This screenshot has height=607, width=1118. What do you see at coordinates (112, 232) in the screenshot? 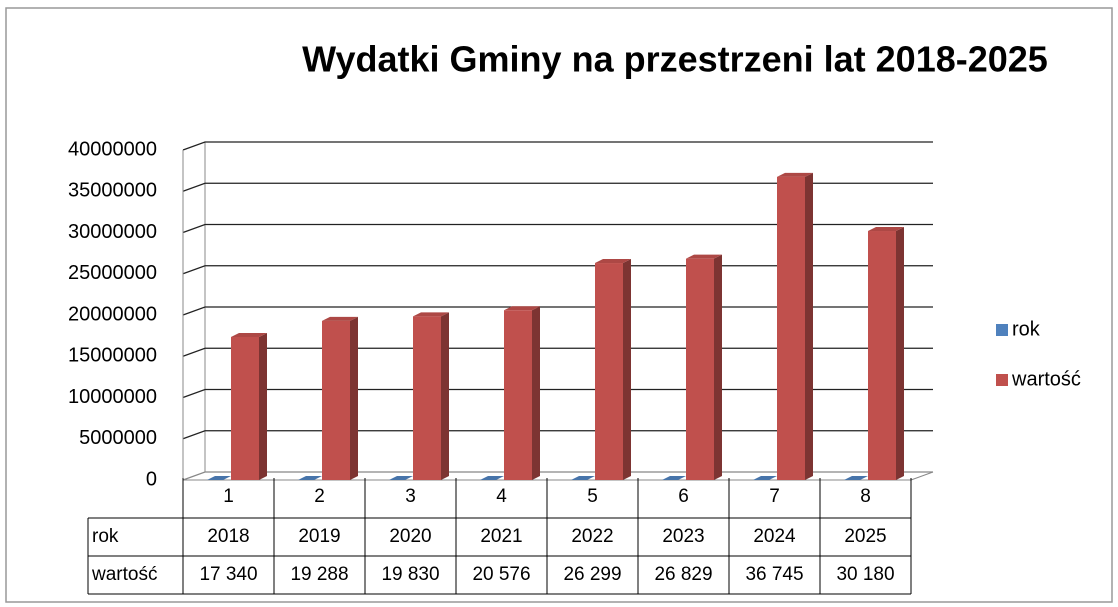
I see `y-tick-label: 30000000` at bounding box center [112, 232].